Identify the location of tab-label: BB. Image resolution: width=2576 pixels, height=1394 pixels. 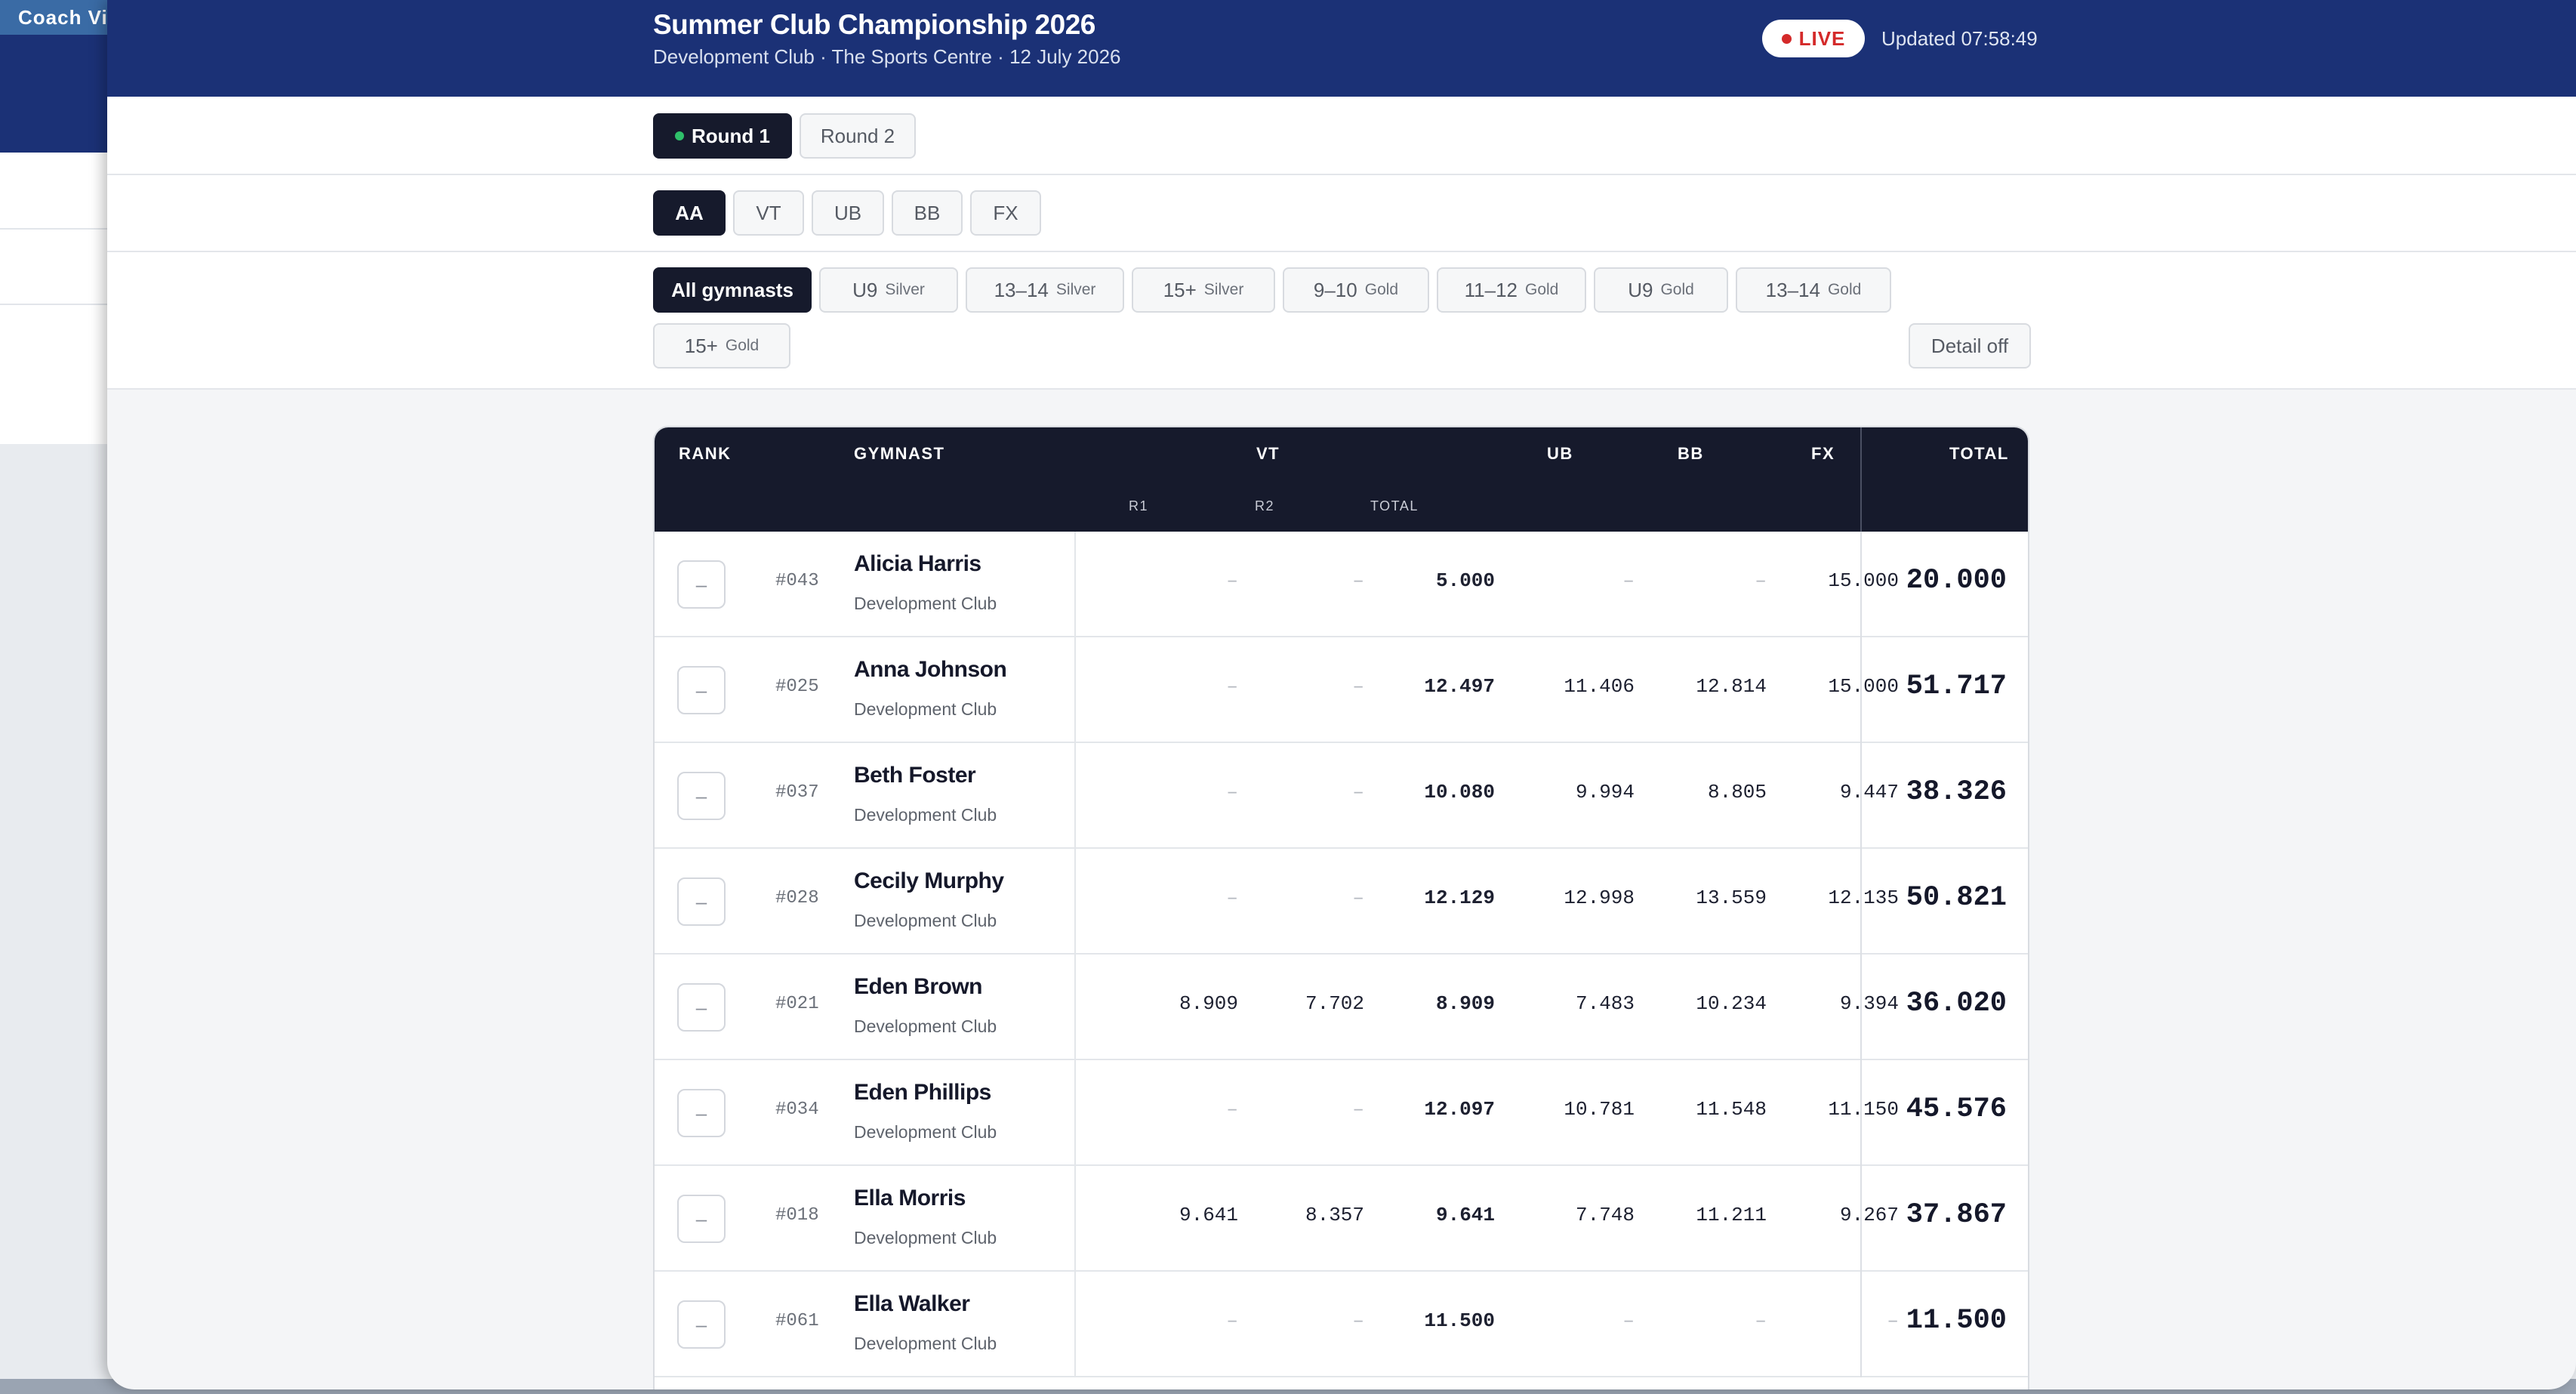
(927, 212).